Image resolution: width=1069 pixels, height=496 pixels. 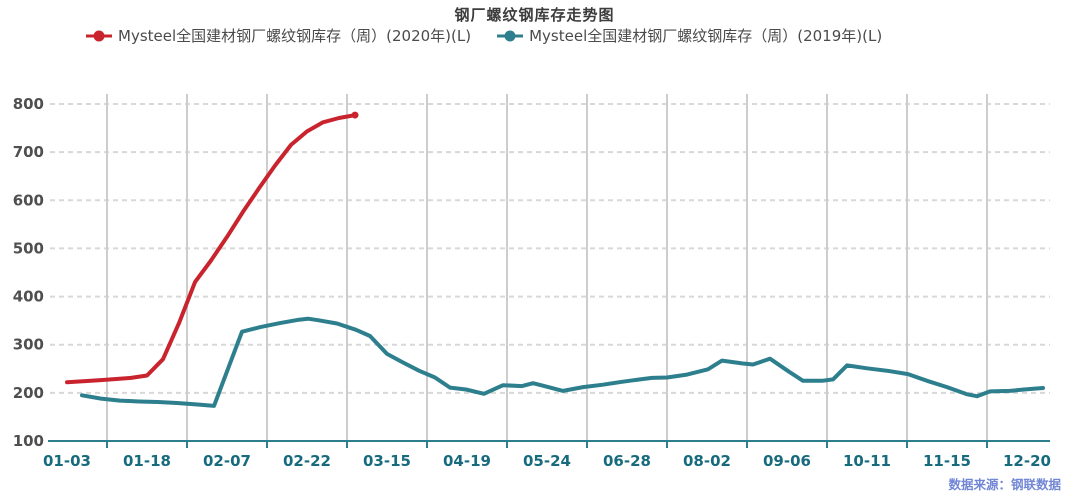 What do you see at coordinates (28, 441) in the screenshot?
I see `y-axis-label: 100` at bounding box center [28, 441].